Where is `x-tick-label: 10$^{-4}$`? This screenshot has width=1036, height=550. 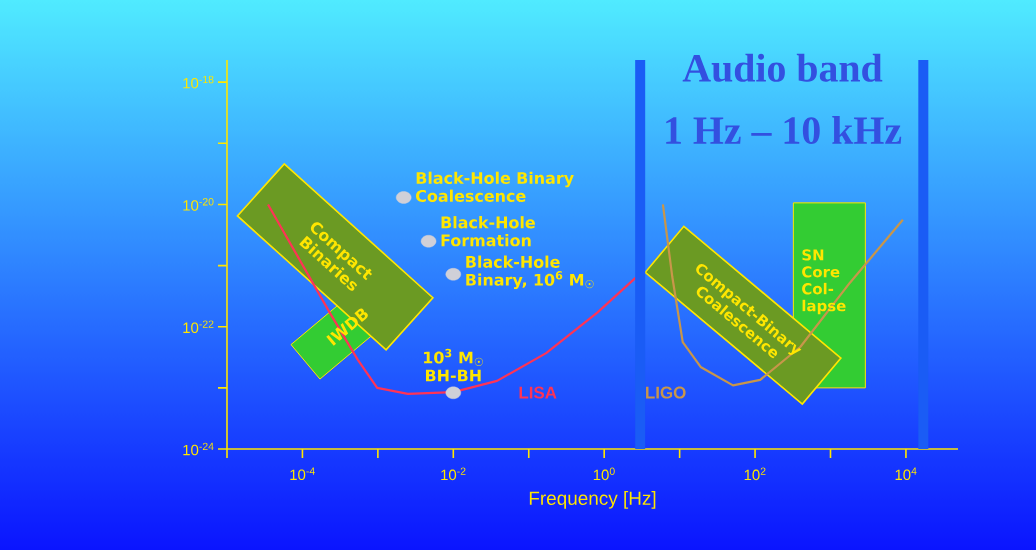 x-tick-label: 10$^{-4}$ is located at coordinates (302, 474).